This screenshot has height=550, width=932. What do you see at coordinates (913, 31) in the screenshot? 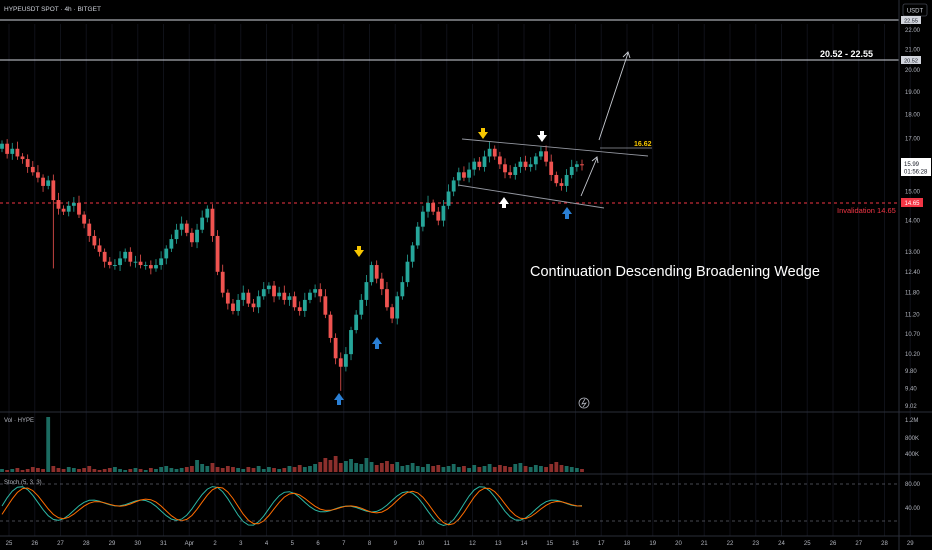
I see `price-tick: 22.00` at bounding box center [913, 31].